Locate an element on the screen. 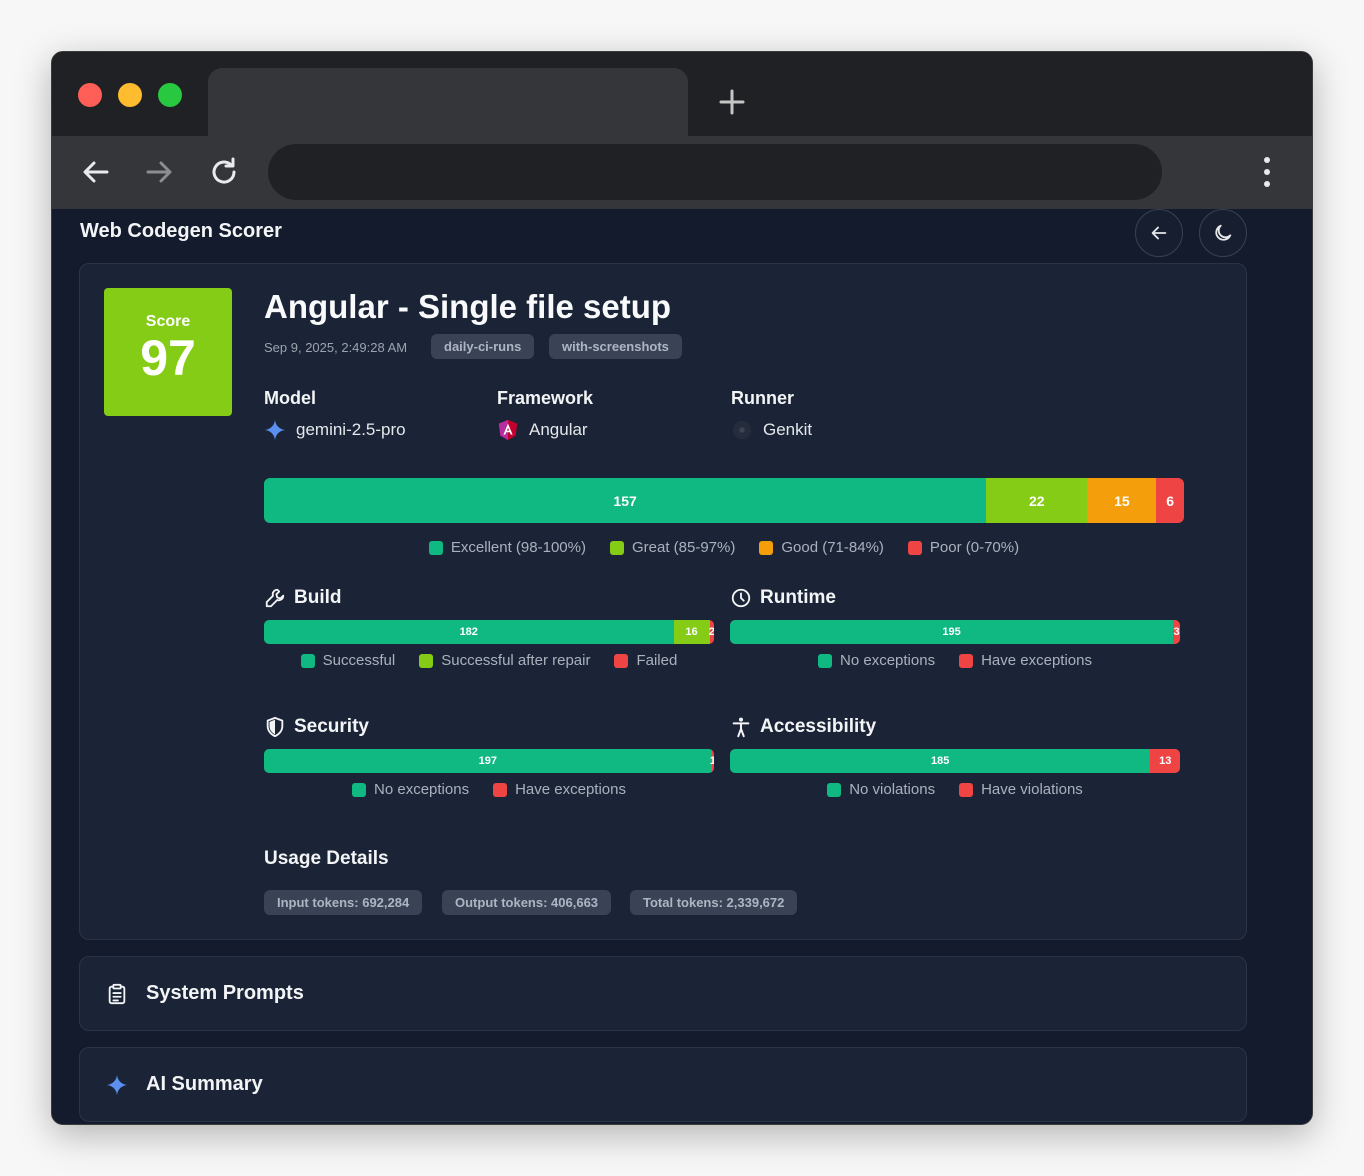 The image size is (1364, 1176). ai-summary-panel: AI Summary is located at coordinates (663, 1084).